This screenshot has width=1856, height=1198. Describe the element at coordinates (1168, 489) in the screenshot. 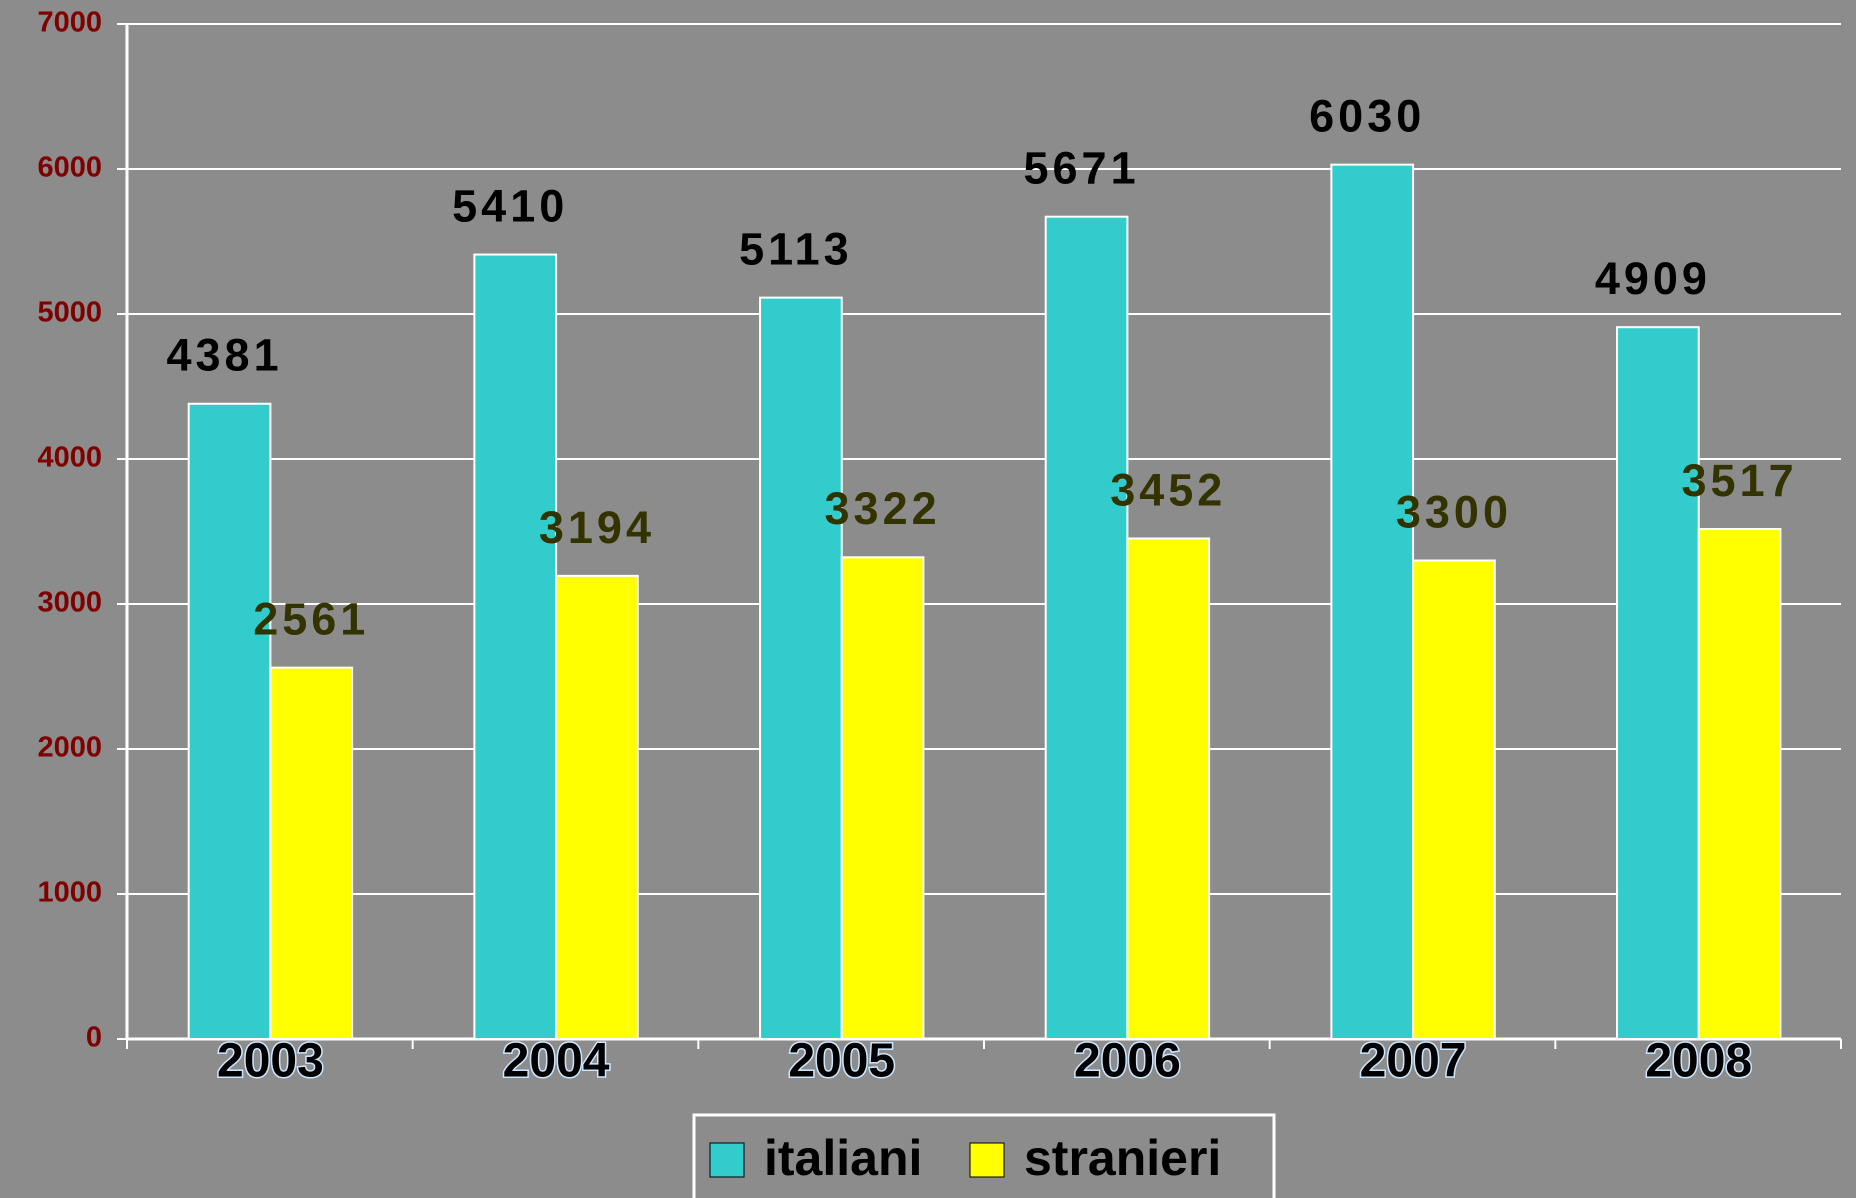

I see `value-label: 3452` at that location.